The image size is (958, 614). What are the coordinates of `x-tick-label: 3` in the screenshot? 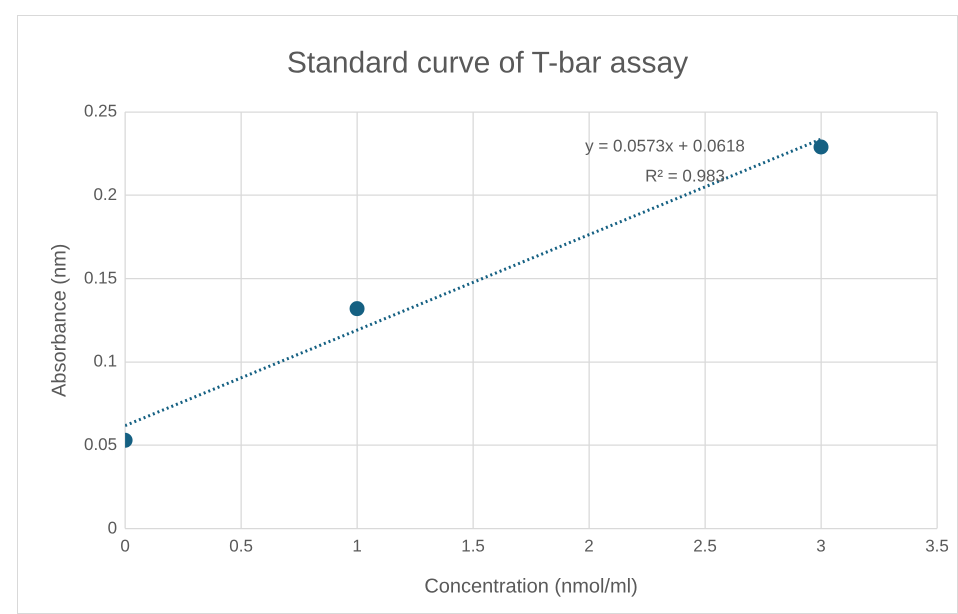 It's located at (821, 546).